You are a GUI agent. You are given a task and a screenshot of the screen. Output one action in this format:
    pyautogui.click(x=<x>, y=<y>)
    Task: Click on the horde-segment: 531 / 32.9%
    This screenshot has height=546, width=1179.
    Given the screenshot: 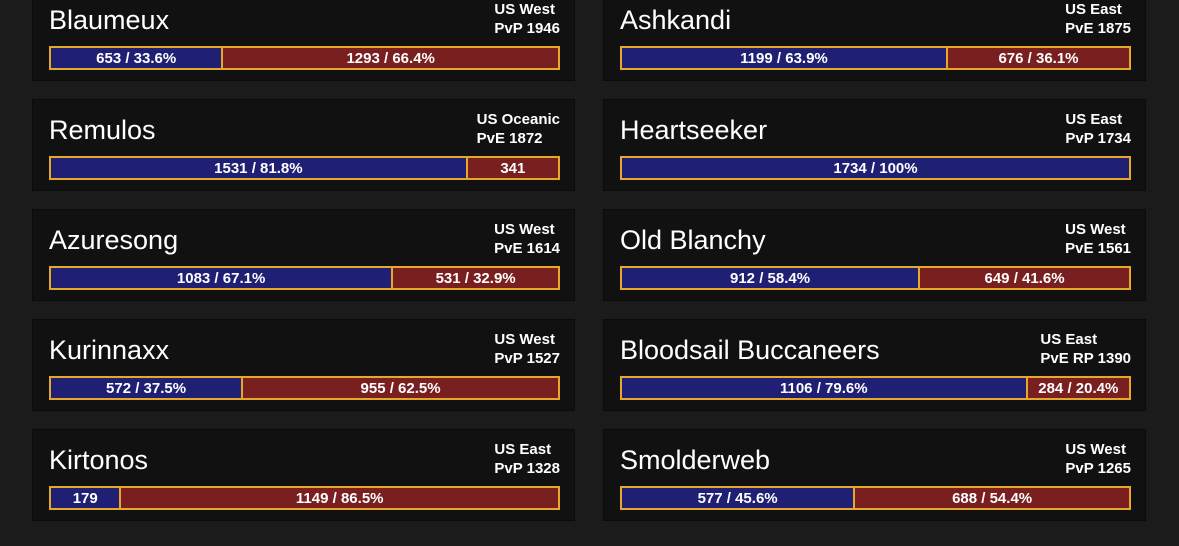 What is the action you would take?
    pyautogui.click(x=474, y=278)
    